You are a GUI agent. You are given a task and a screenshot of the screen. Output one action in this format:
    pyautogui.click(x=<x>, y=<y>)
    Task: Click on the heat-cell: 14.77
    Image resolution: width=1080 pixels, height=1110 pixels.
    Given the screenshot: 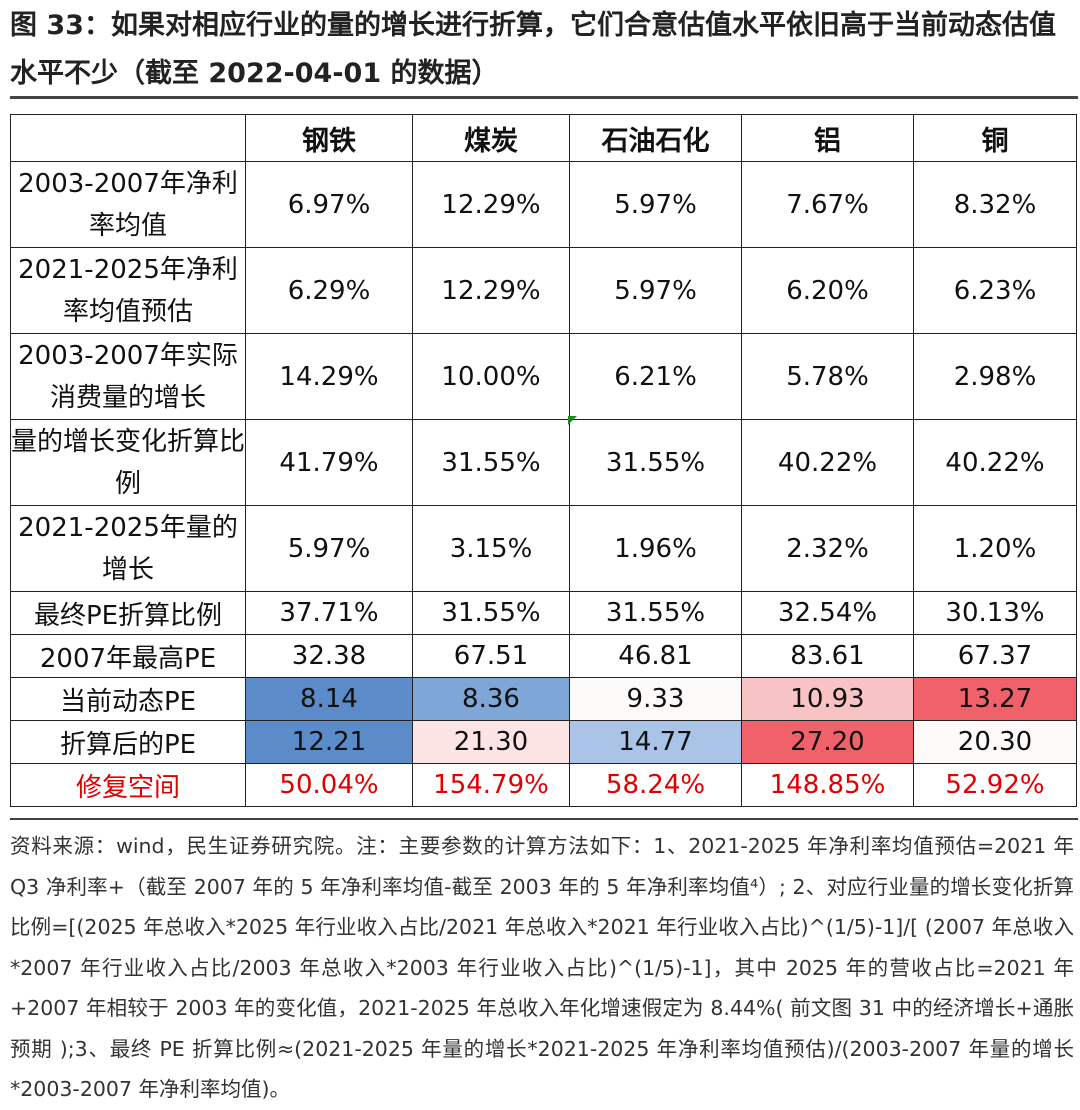 What is the action you would take?
    pyautogui.click(x=655, y=742)
    